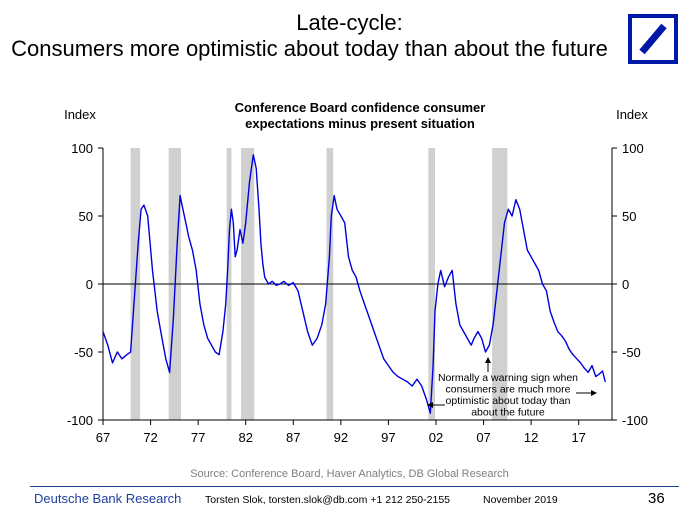 Image resolution: width=699 pixels, height=522 pixels. What do you see at coordinates (82, 148) in the screenshot?
I see `y-tick-label-left: 100` at bounding box center [82, 148].